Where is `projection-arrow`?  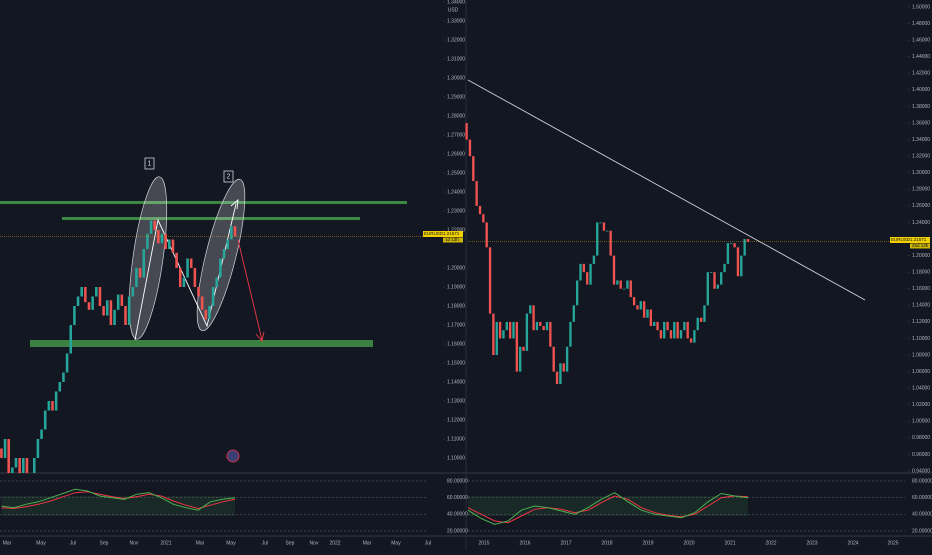 projection-arrow is located at coordinates (250, 290).